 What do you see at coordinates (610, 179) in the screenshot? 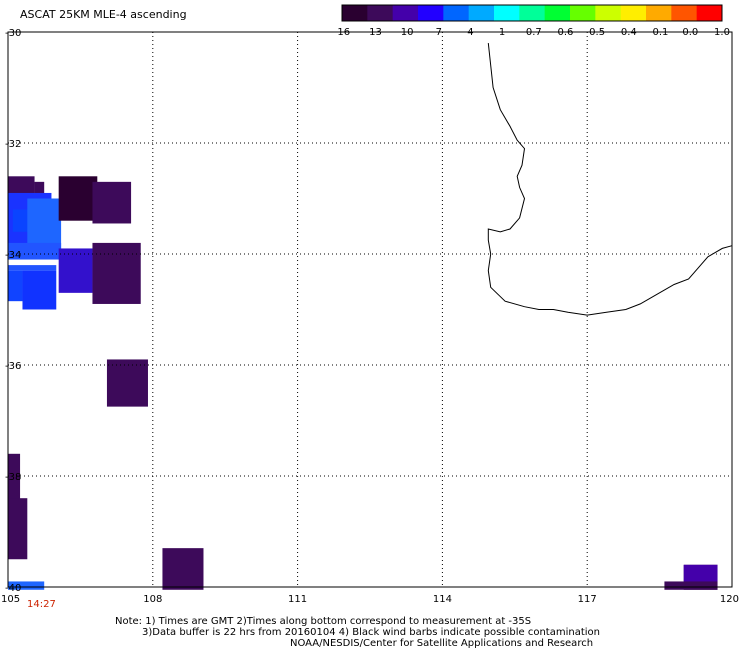
I see `coastline` at bounding box center [610, 179].